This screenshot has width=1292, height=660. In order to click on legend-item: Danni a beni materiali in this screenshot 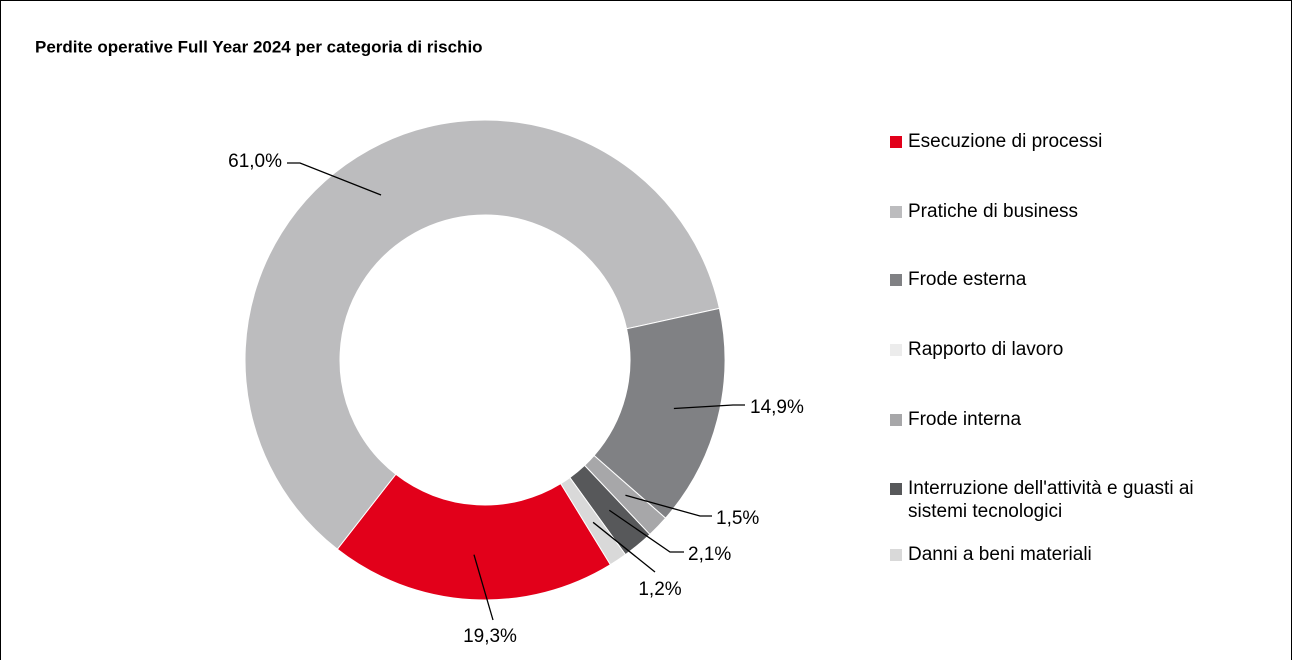, I will do `click(991, 554)`.